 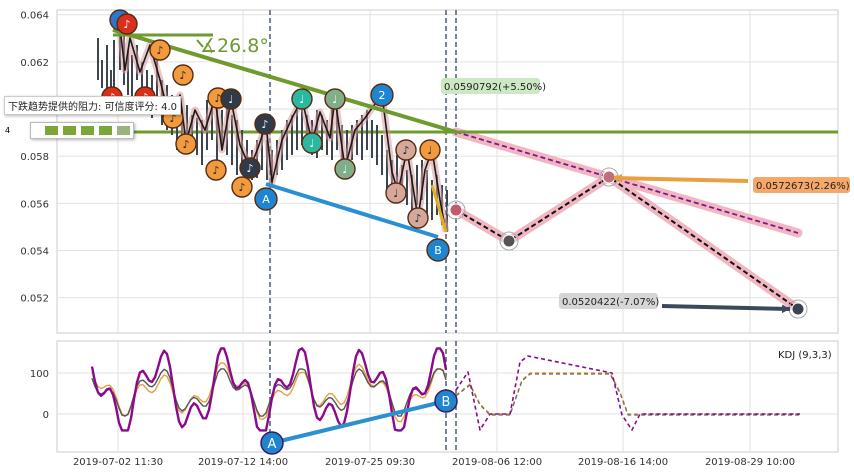 What do you see at coordinates (34, 63) in the screenshot?
I see `y-tick-label: 0.062` at bounding box center [34, 63].